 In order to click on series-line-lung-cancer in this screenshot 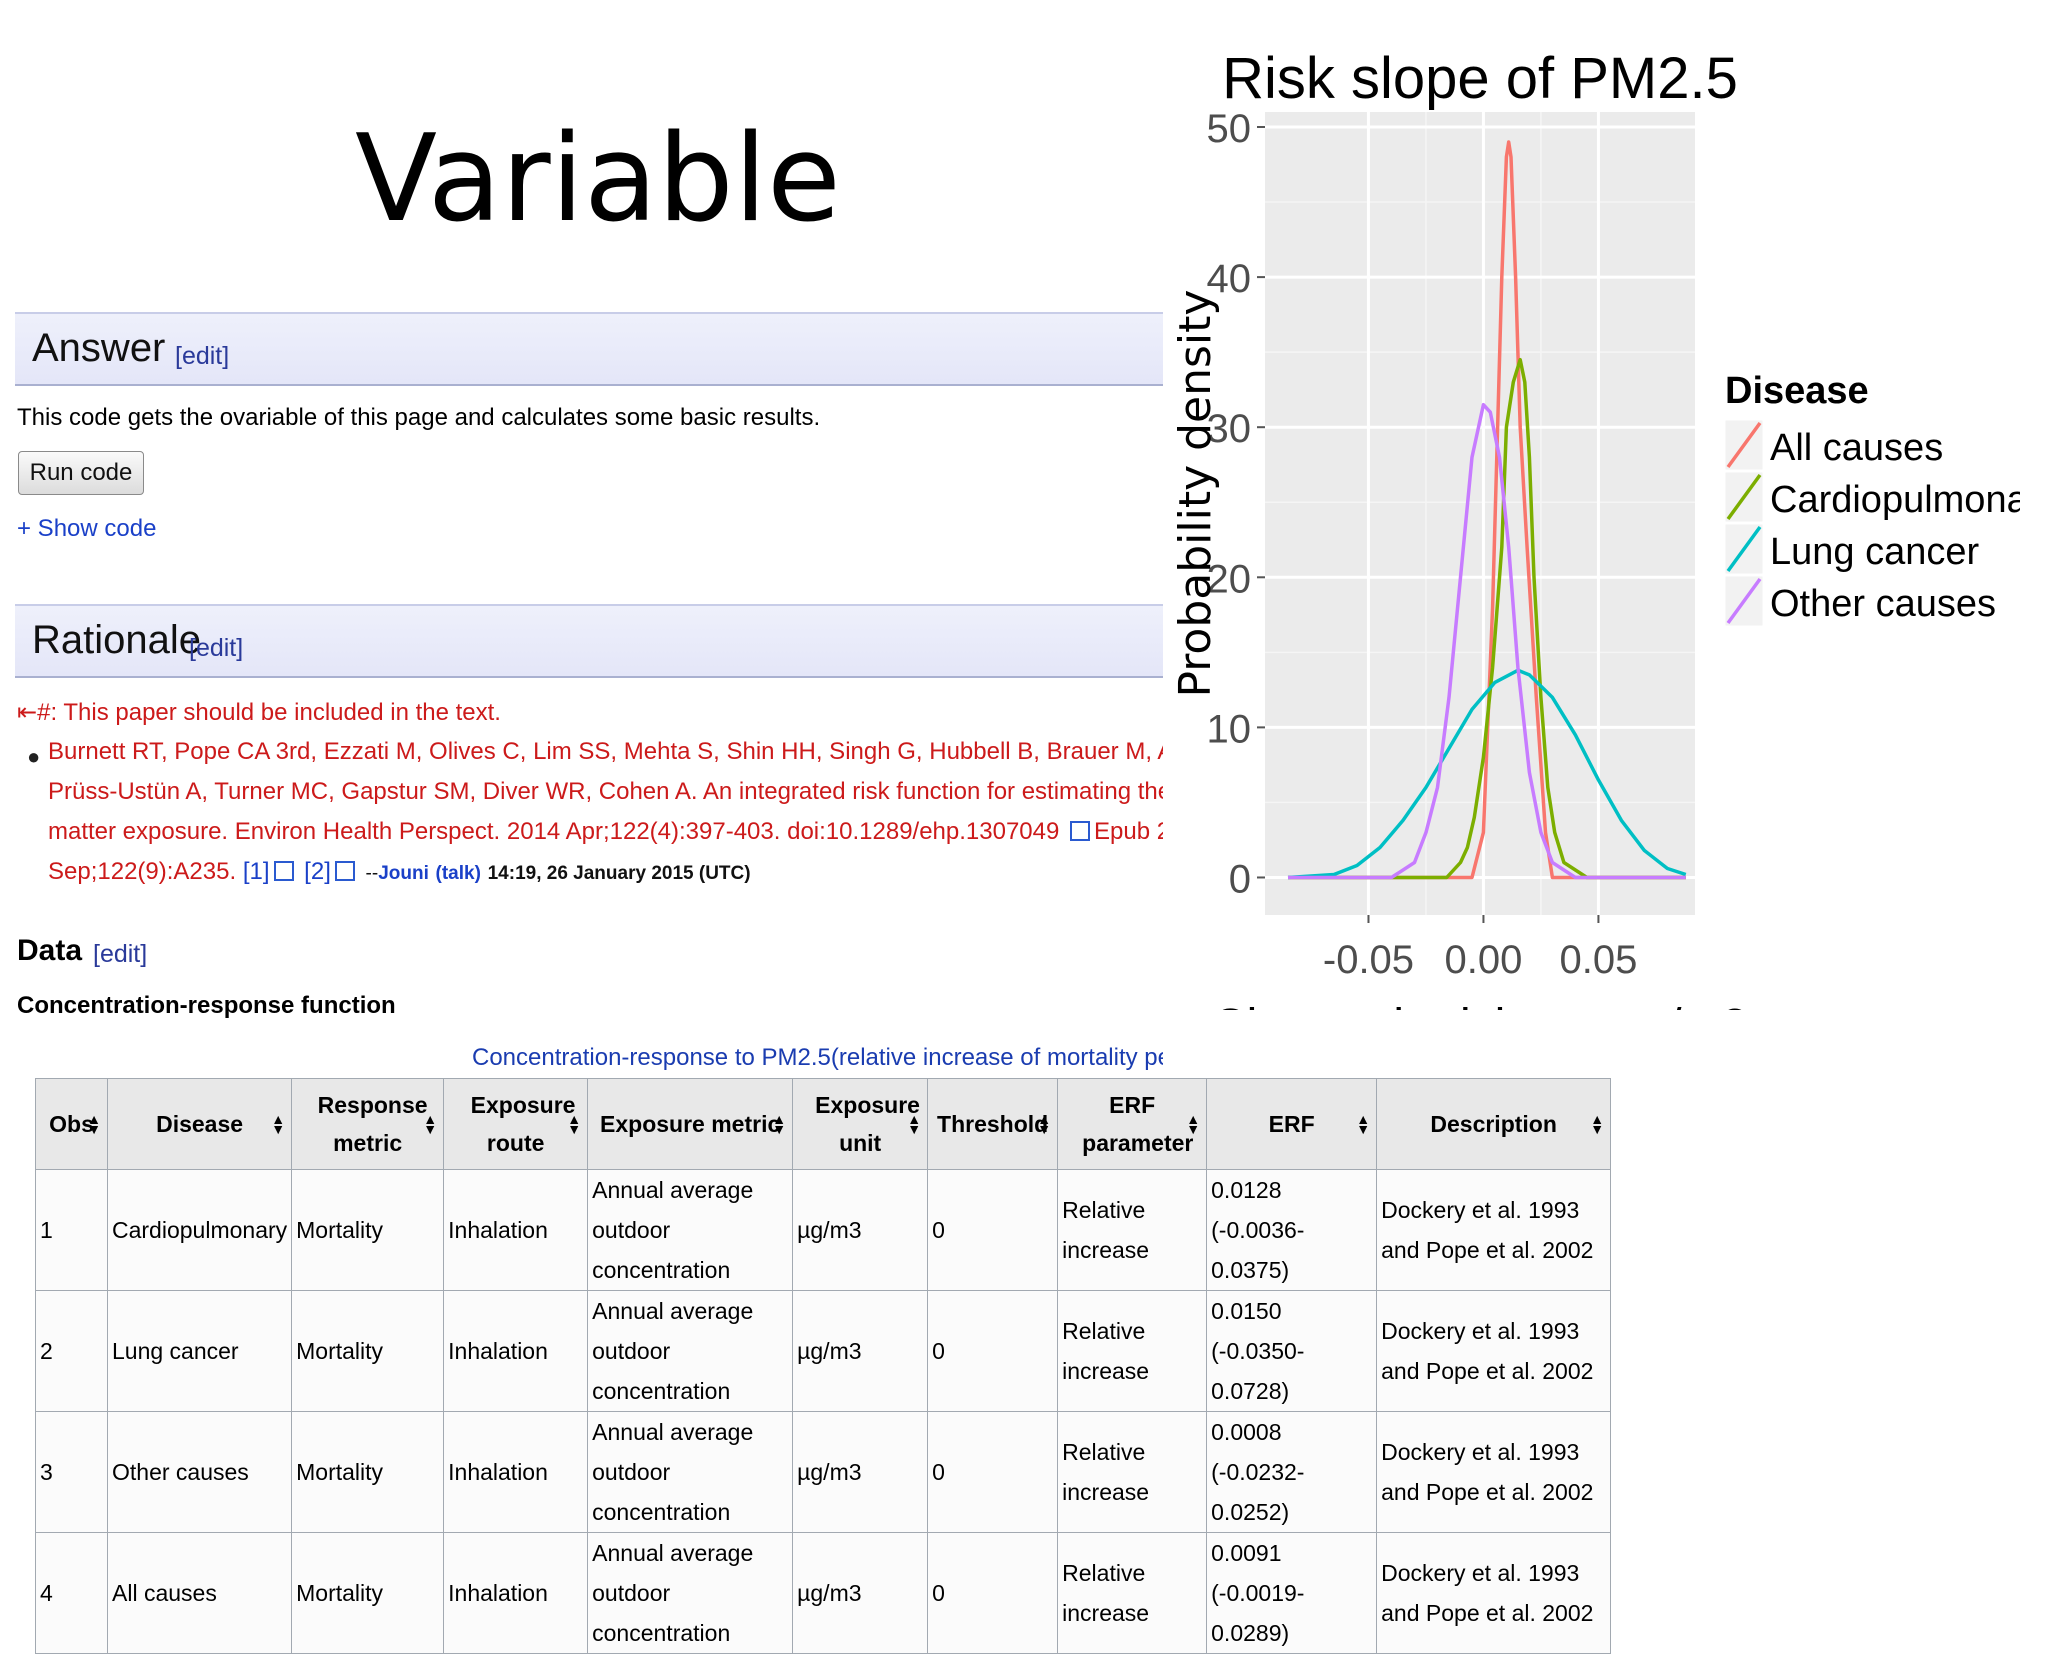, I will do `click(1487, 774)`.